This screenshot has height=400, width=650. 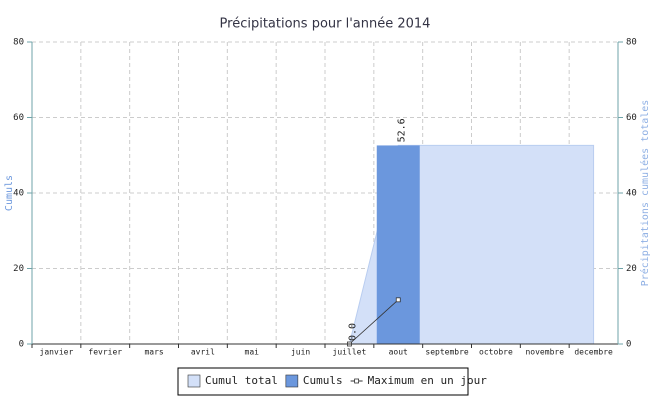 I want to click on y2-tick-label: 60, so click(x=631, y=118).